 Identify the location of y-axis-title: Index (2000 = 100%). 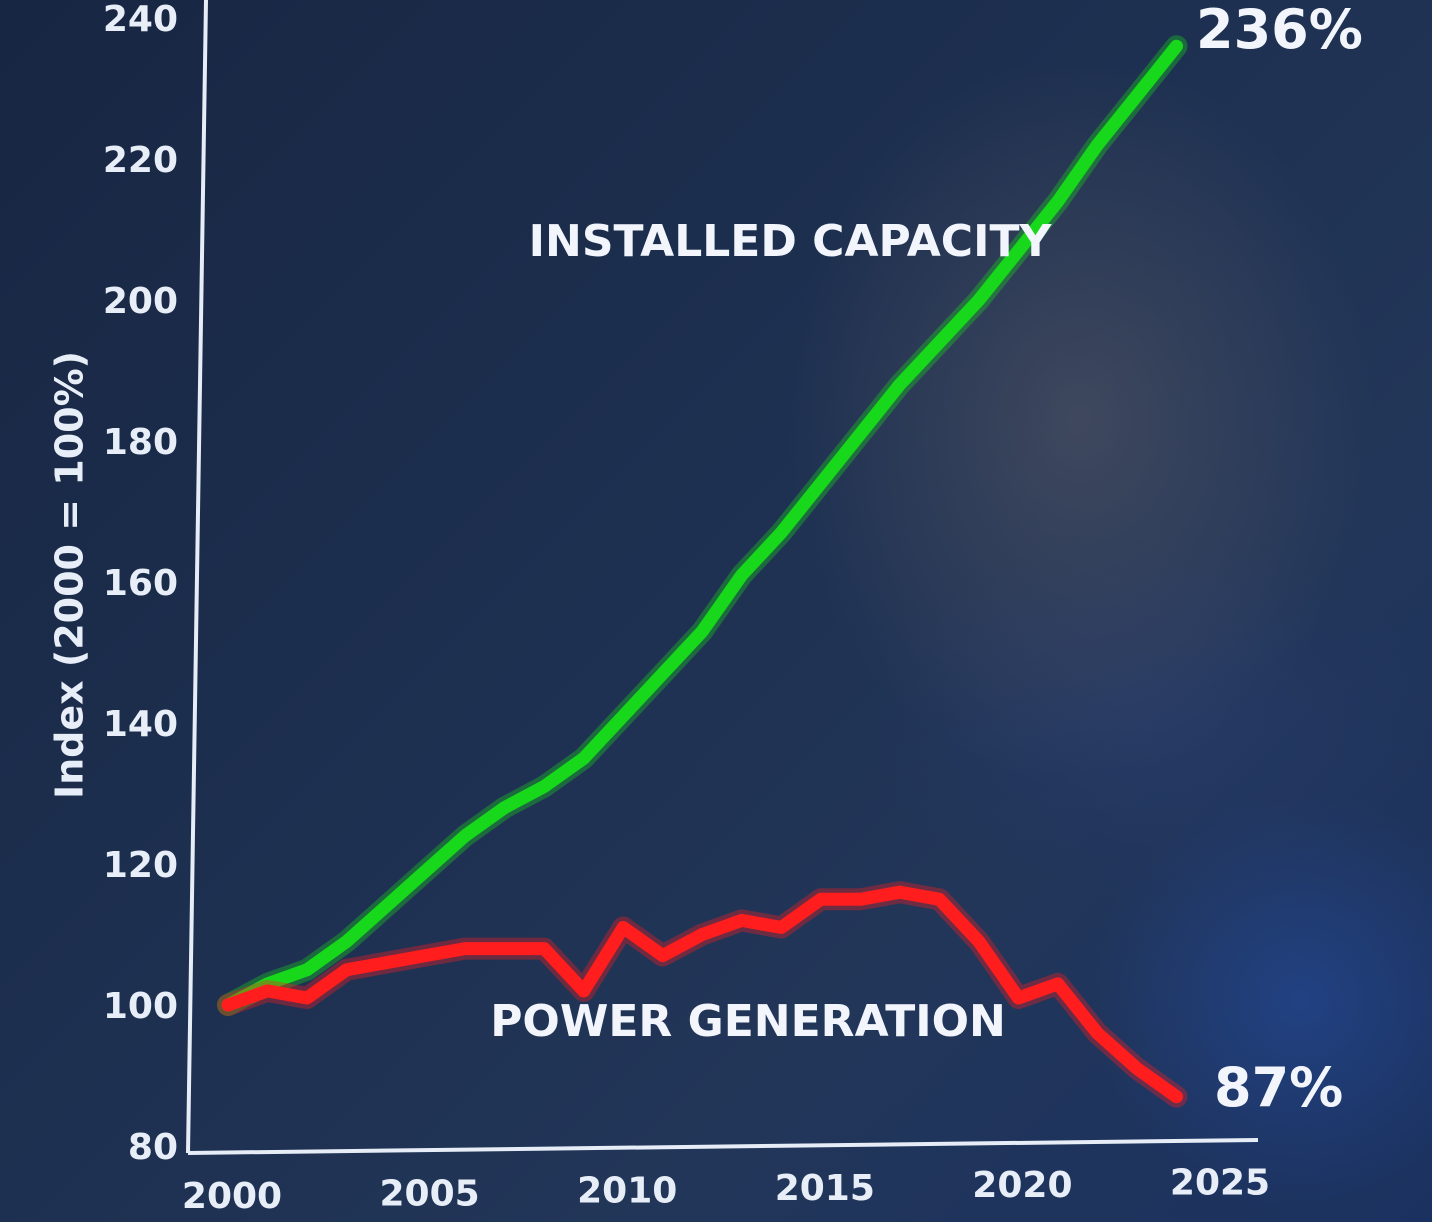
(70, 575).